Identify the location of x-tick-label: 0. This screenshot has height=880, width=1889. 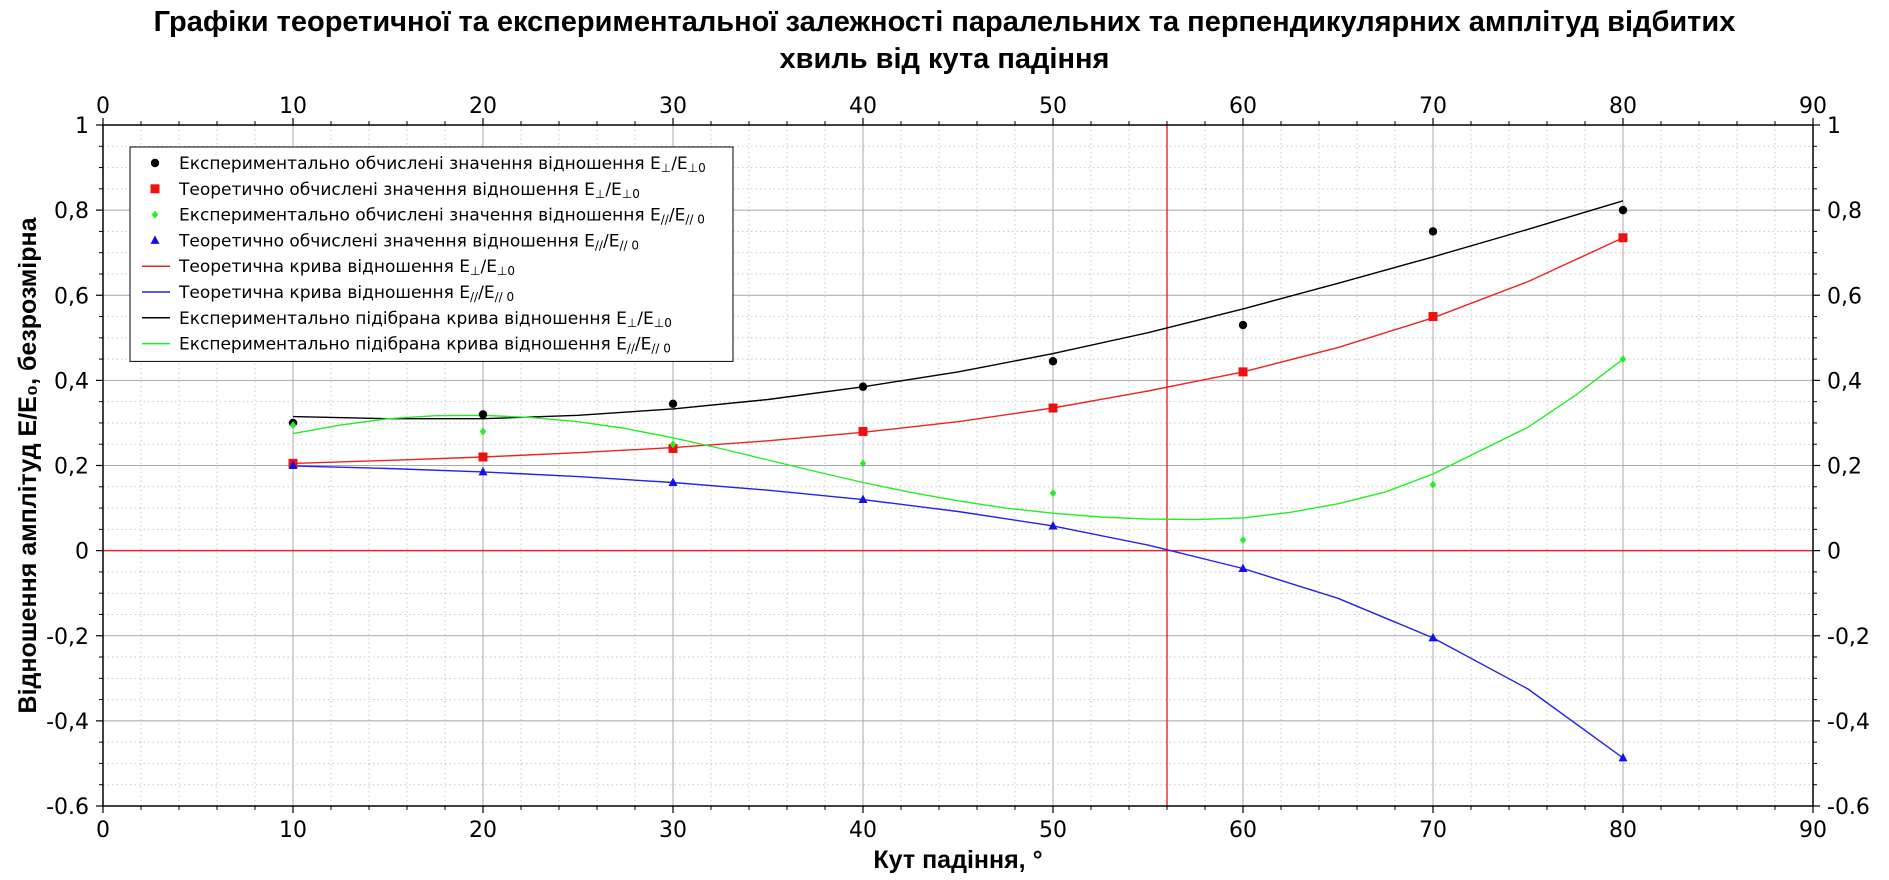
(103, 830).